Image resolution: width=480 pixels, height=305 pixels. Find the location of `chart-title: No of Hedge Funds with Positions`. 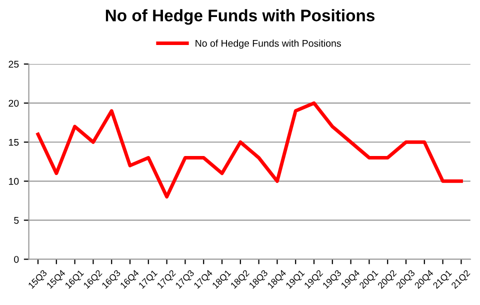

chart-title: No of Hedge Funds with Positions is located at coordinates (240, 17).